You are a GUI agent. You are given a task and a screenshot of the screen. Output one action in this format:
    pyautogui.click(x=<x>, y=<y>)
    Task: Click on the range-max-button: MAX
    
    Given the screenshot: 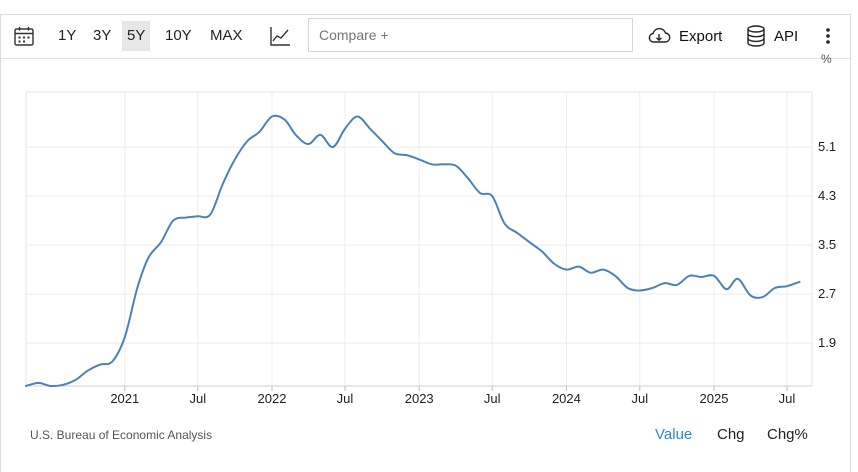 What is the action you would take?
    pyautogui.click(x=226, y=35)
    